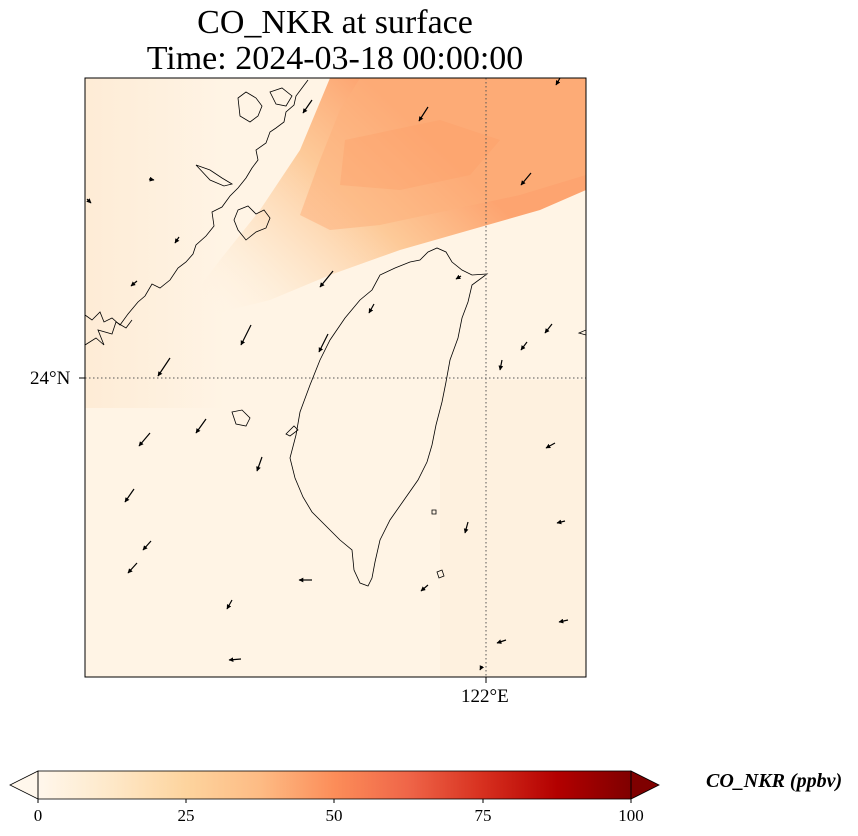 The image size is (858, 836). I want to click on longitude-tick-label: 122°E, so click(485, 696).